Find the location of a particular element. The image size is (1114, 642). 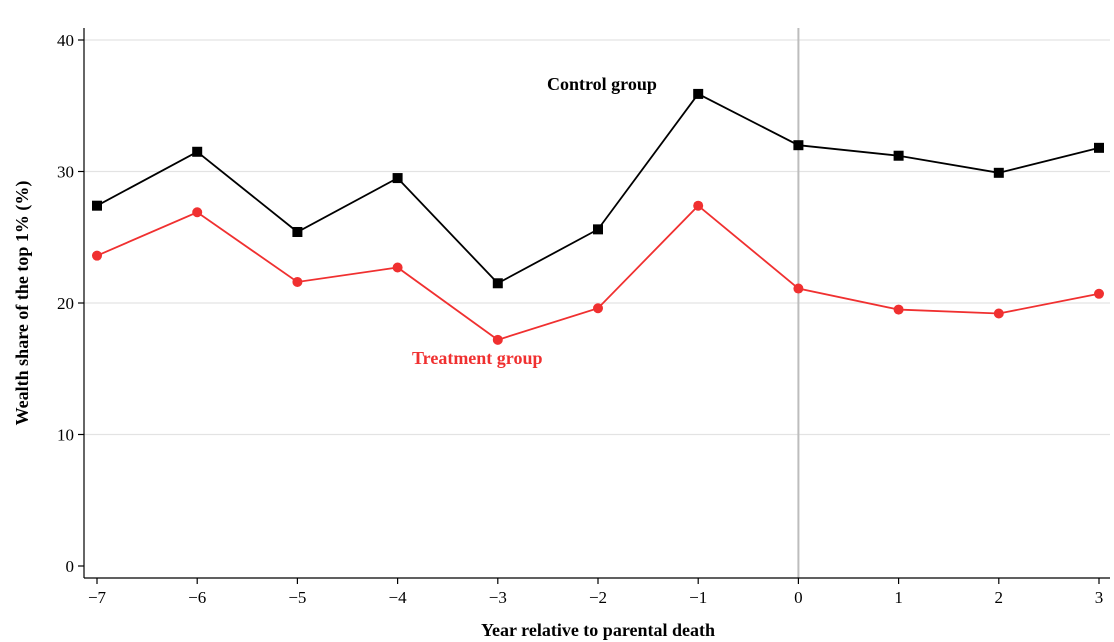

y-tick-label-40: 40 is located at coordinates (65, 40).